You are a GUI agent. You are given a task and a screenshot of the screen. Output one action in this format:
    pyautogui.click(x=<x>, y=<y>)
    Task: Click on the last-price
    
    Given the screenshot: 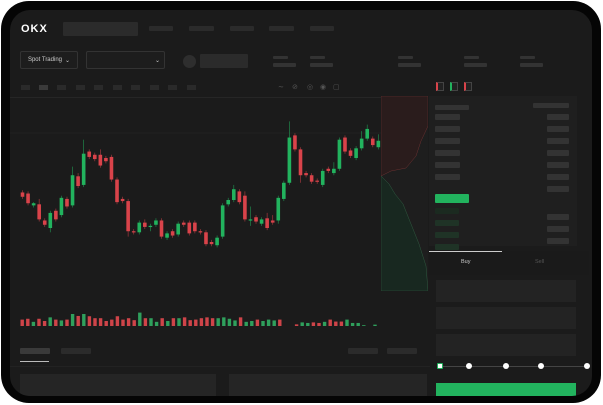 What is the action you would take?
    pyautogui.click(x=452, y=198)
    